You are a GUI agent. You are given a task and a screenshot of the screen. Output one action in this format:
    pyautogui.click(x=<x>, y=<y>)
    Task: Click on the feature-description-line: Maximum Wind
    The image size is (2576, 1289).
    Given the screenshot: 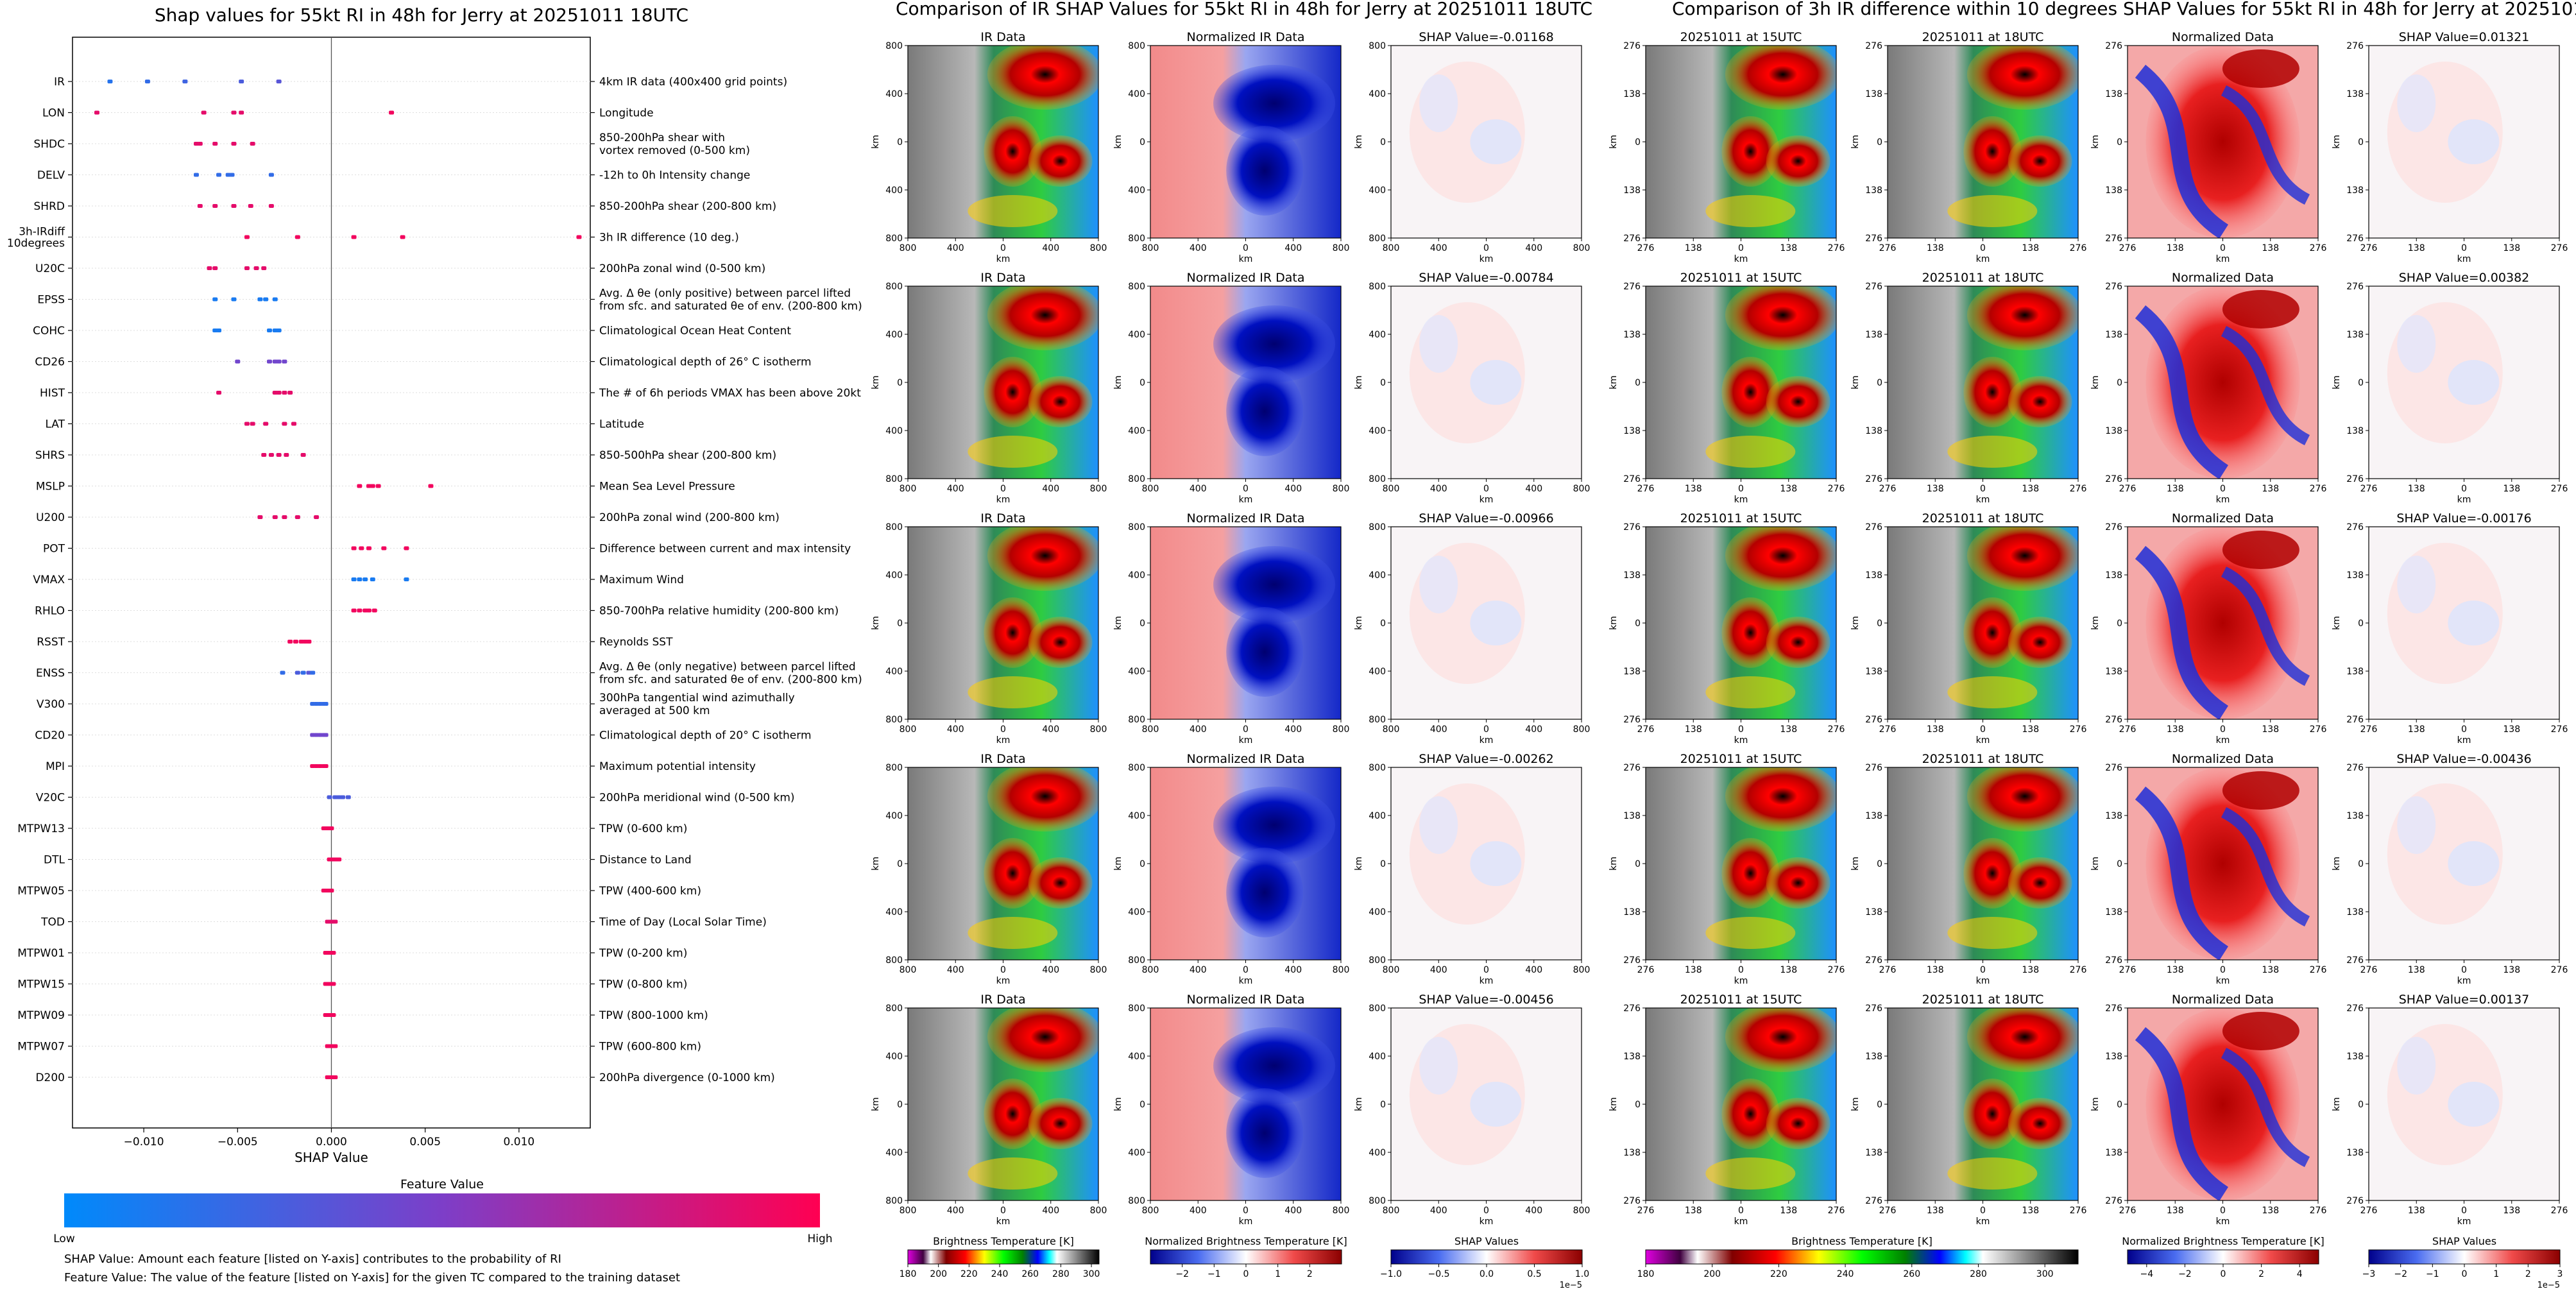 What is the action you would take?
    pyautogui.click(x=641, y=580)
    